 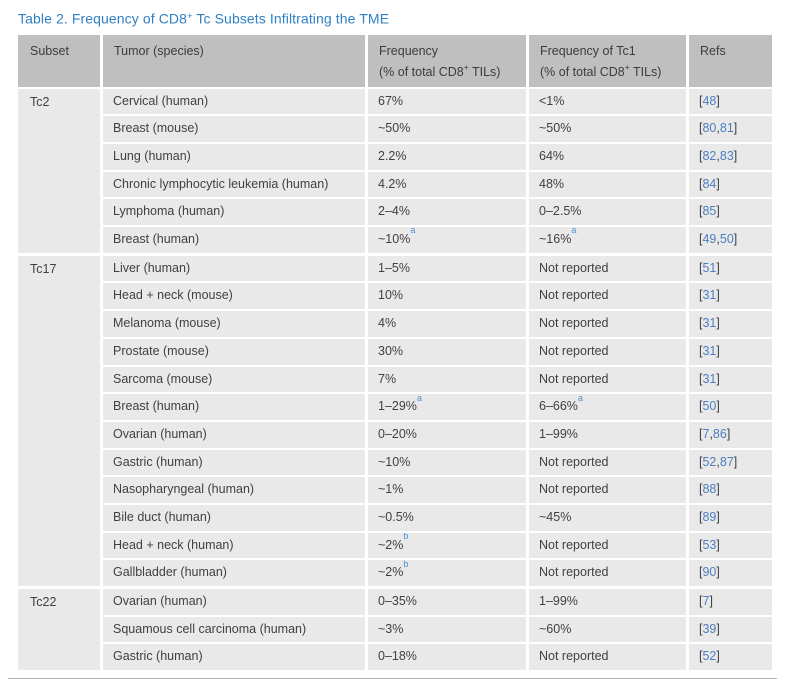 I want to click on frequency-cell: ~50%, so click(x=447, y=129).